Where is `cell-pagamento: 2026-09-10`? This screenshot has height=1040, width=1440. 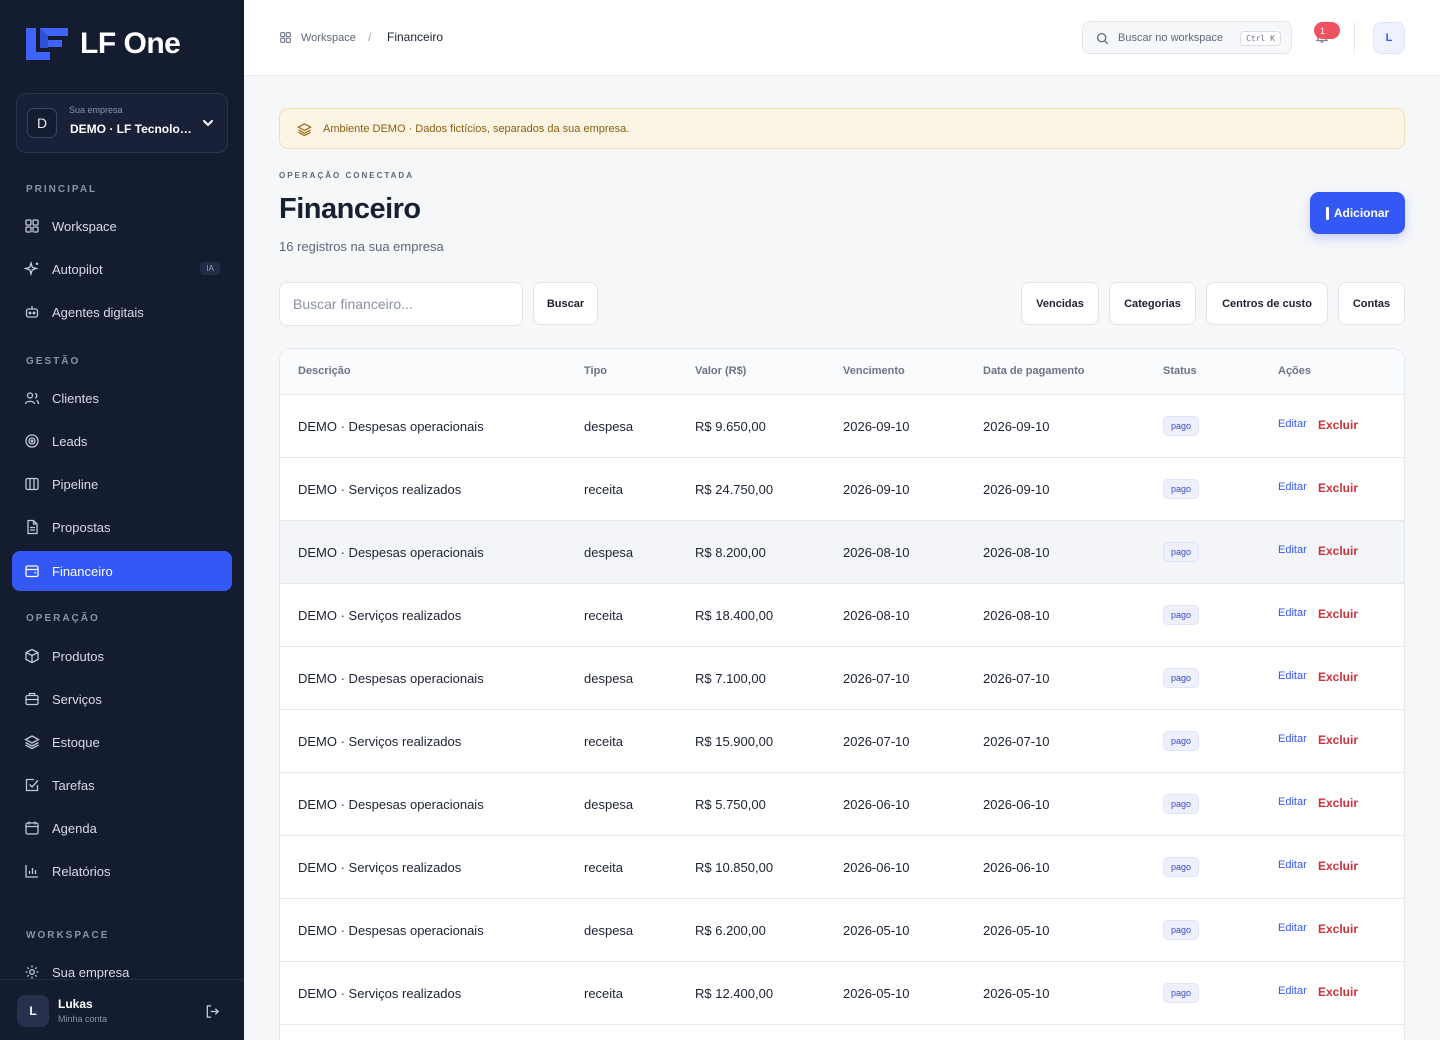
cell-pagamento: 2026-09-10 is located at coordinates (1016, 426).